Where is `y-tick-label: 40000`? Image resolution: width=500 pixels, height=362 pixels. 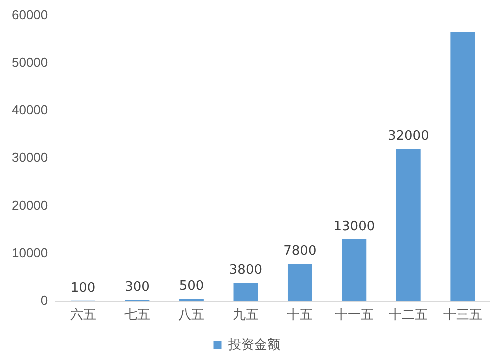
y-tick-label: 40000 is located at coordinates (30, 110).